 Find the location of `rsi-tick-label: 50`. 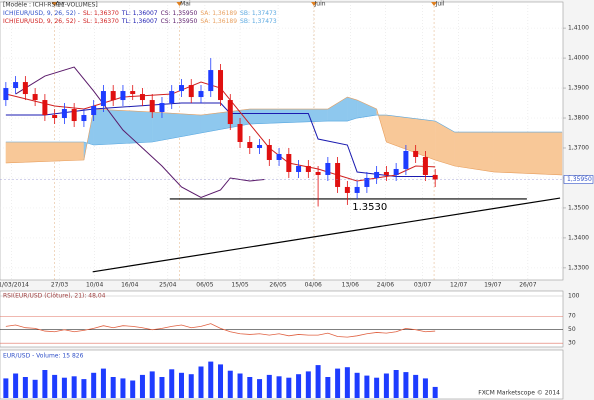

rsi-tick-label: 50 is located at coordinates (572, 329).